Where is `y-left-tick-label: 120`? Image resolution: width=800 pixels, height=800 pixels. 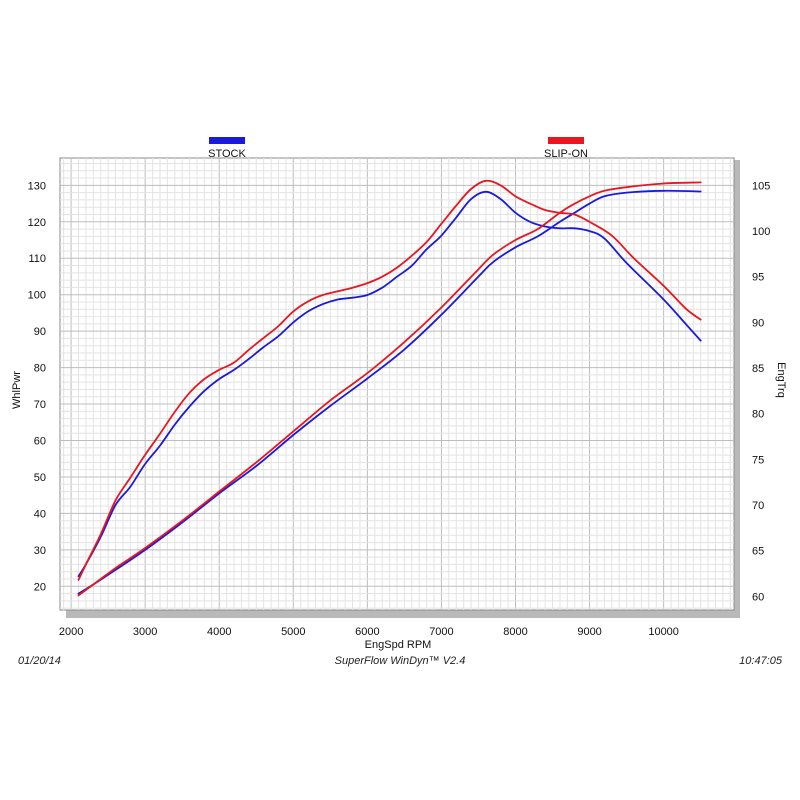 y-left-tick-label: 120 is located at coordinates (37, 223).